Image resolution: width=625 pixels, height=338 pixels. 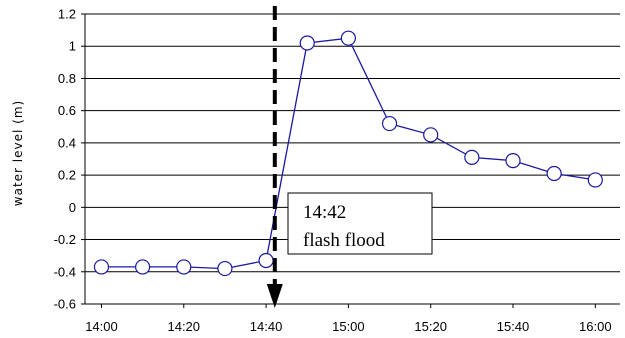 I want to click on y-tick-label: -0.2, so click(x=65, y=239).